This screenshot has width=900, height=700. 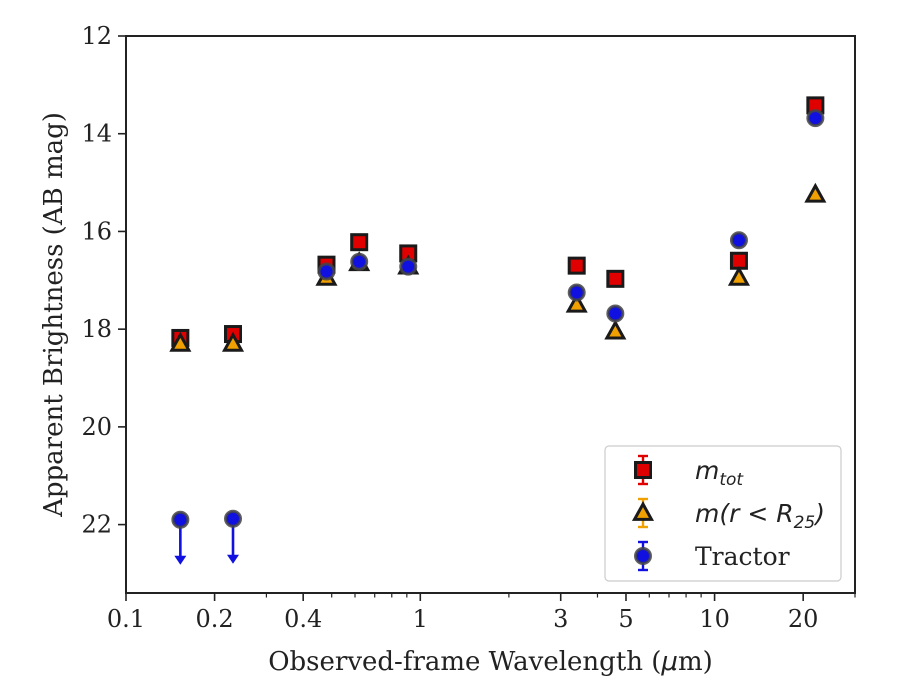 What do you see at coordinates (303, 619) in the screenshot?
I see `x-tick-label: 0.4` at bounding box center [303, 619].